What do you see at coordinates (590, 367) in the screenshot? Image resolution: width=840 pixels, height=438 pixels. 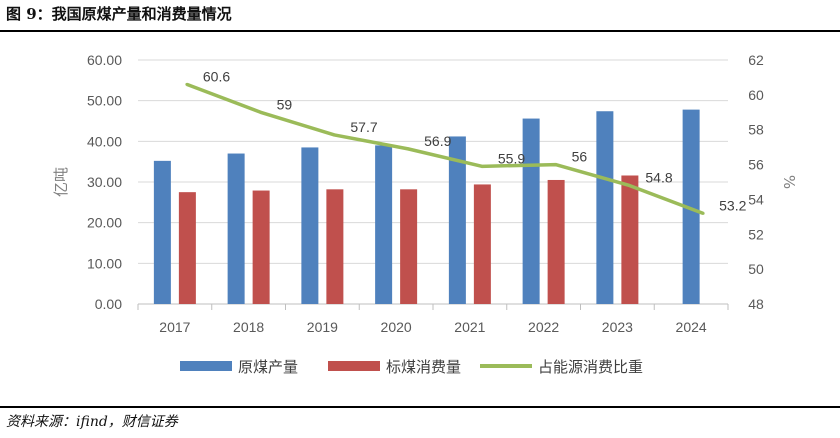 I see `legend-entry: 占能源消费比重` at bounding box center [590, 367].